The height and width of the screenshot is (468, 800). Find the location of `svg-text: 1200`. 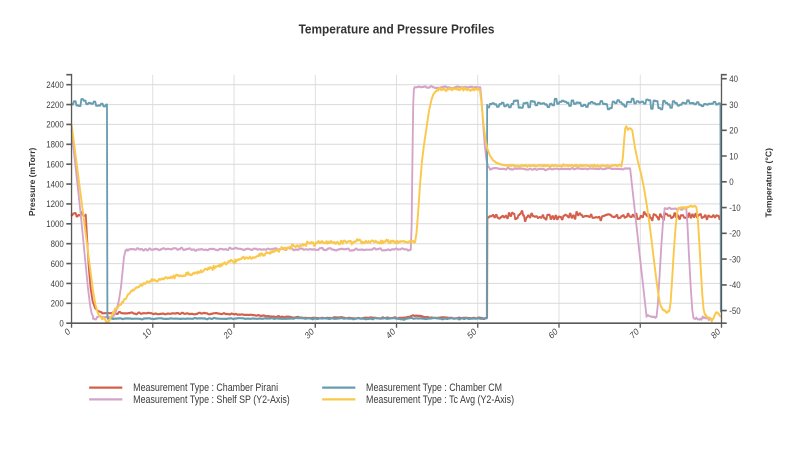

svg-text: 1200 is located at coordinates (55, 203).